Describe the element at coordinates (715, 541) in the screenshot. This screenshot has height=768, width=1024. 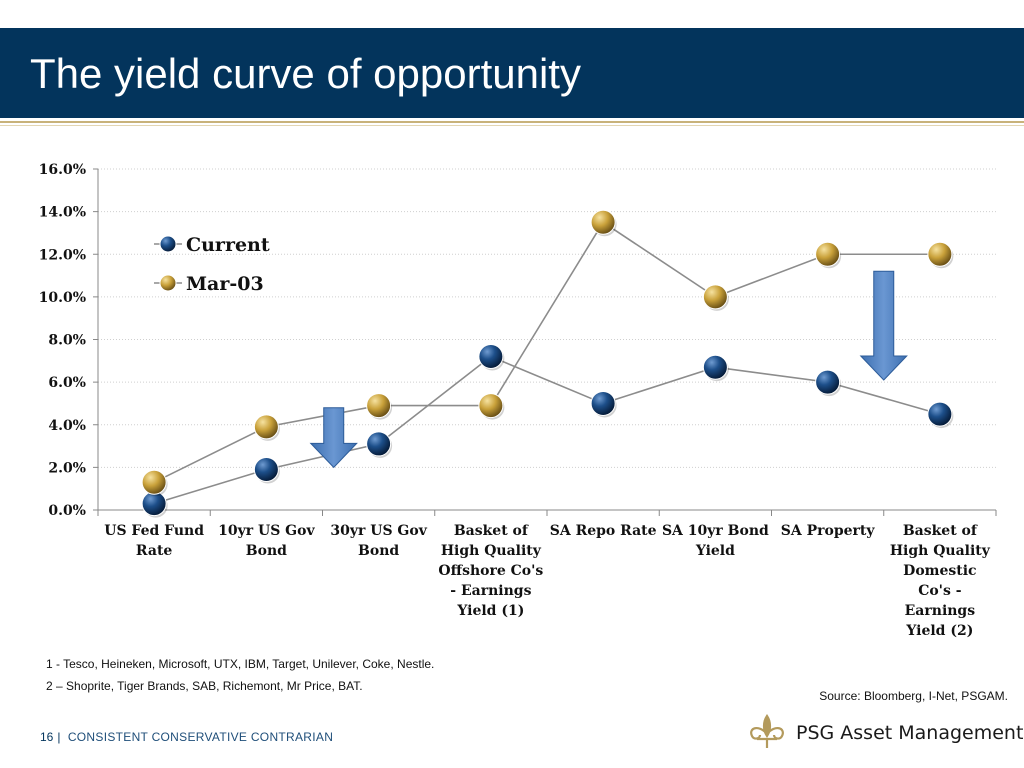
I see `x-tick-label: SA 10yr Bond Yield` at that location.